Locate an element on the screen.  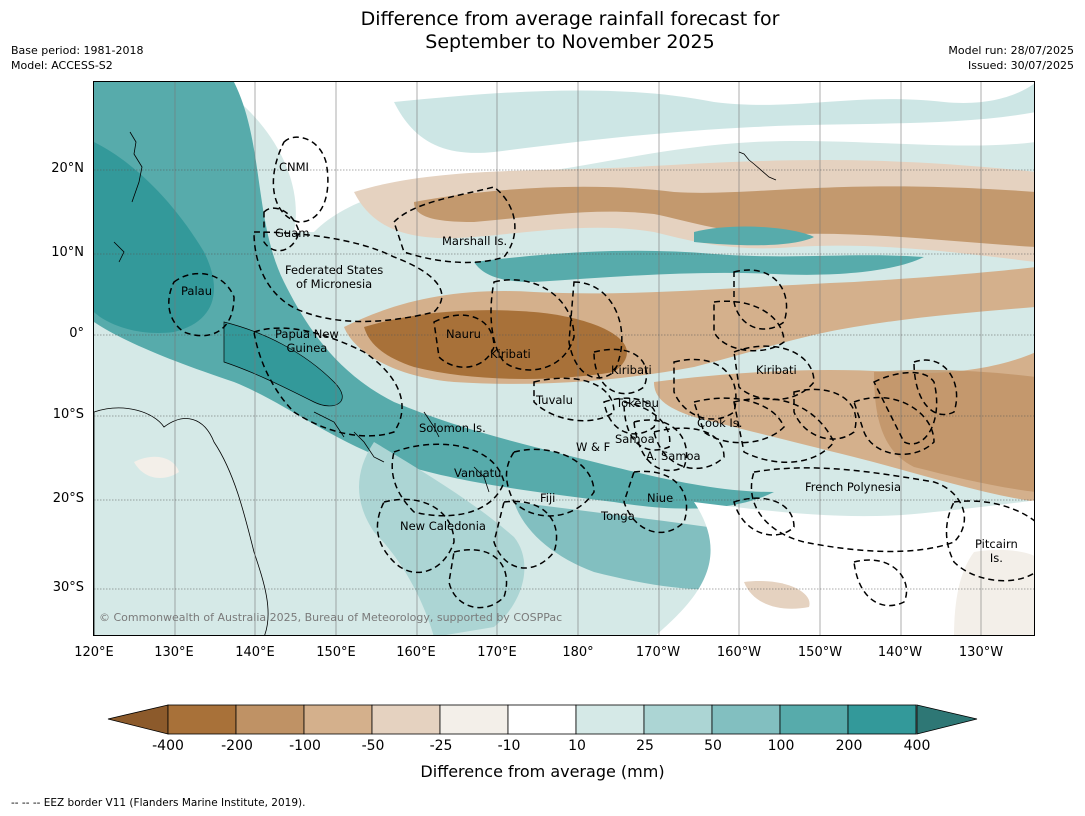
model-run: Model run: 28/07/2025 is located at coordinates (1011, 50).